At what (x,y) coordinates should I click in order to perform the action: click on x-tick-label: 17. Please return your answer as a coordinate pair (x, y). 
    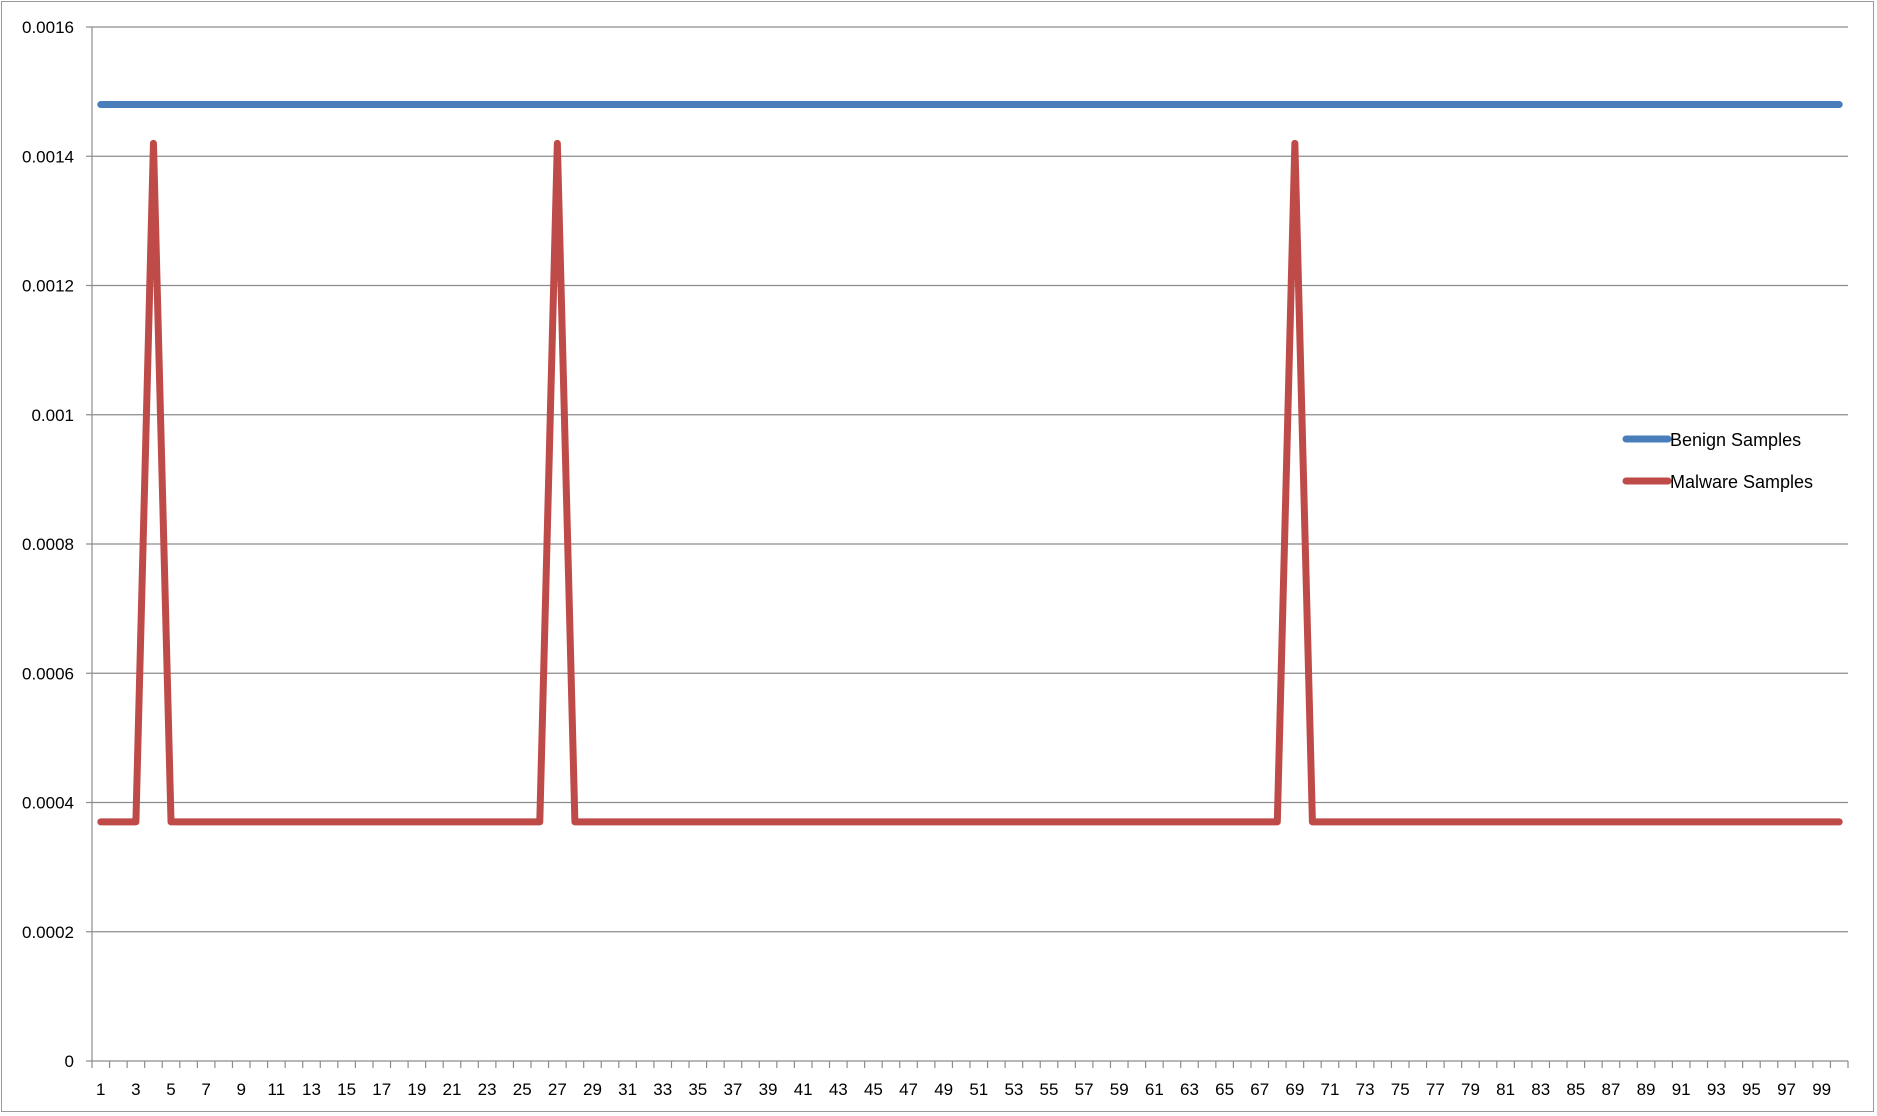
    Looking at the image, I should click on (381, 1089).